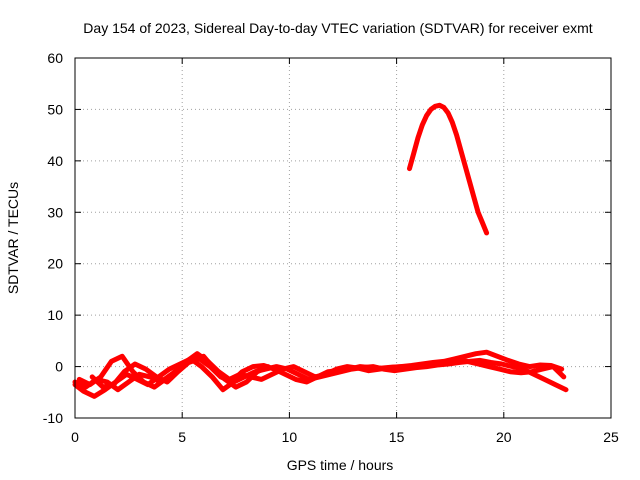 The height and width of the screenshot is (480, 640). What do you see at coordinates (182, 437) in the screenshot?
I see `x-tick-label: 5` at bounding box center [182, 437].